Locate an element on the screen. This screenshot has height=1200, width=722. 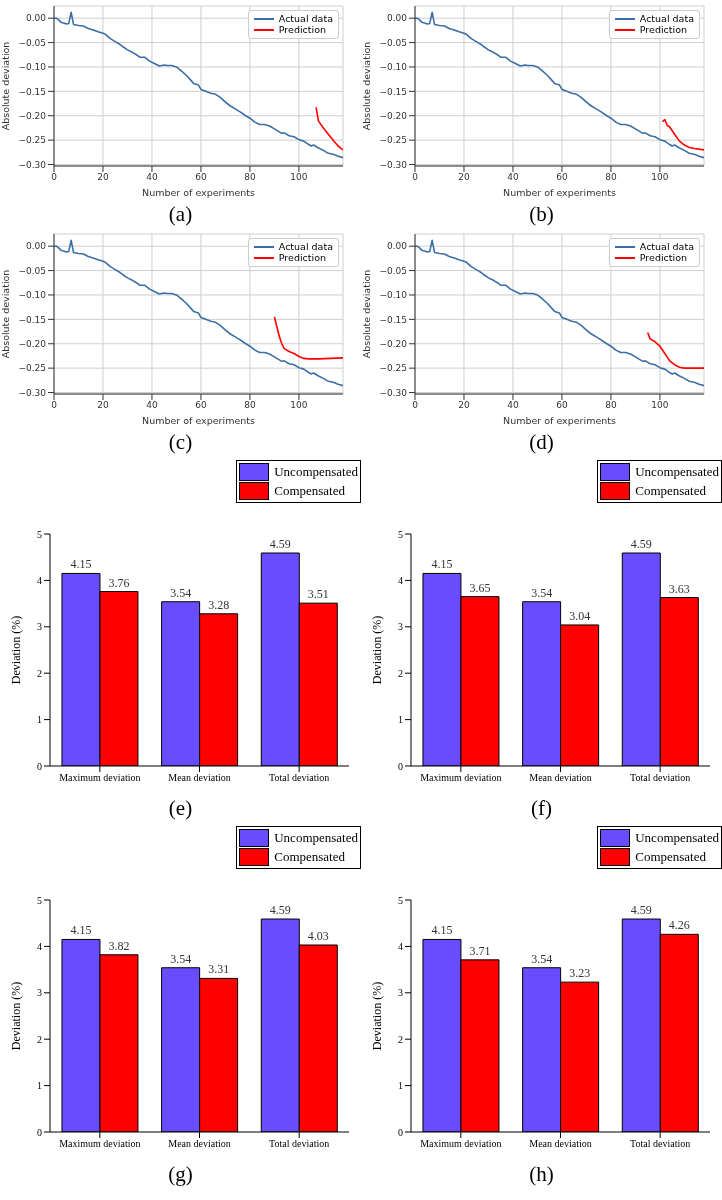
data-label: 3.65 is located at coordinates (480, 587).